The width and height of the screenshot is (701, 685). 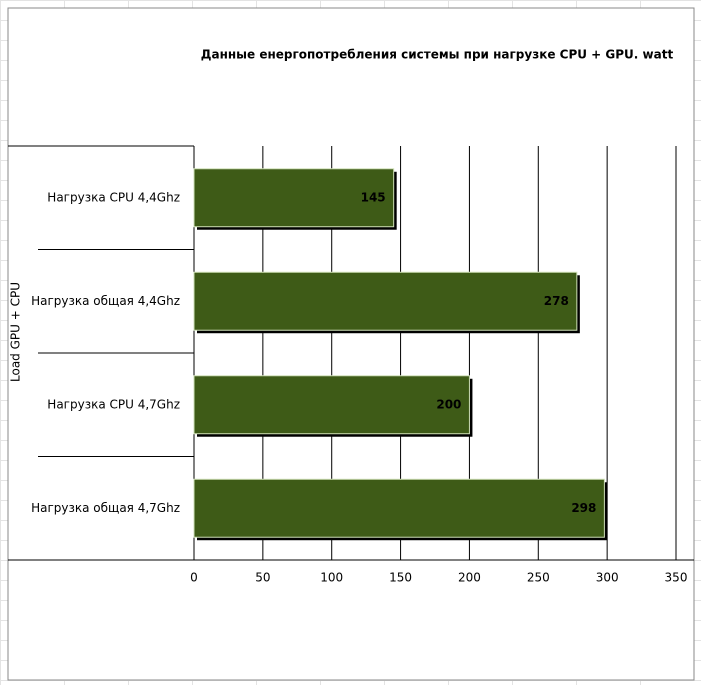 I want to click on x-tick-label: 100, so click(x=331, y=578).